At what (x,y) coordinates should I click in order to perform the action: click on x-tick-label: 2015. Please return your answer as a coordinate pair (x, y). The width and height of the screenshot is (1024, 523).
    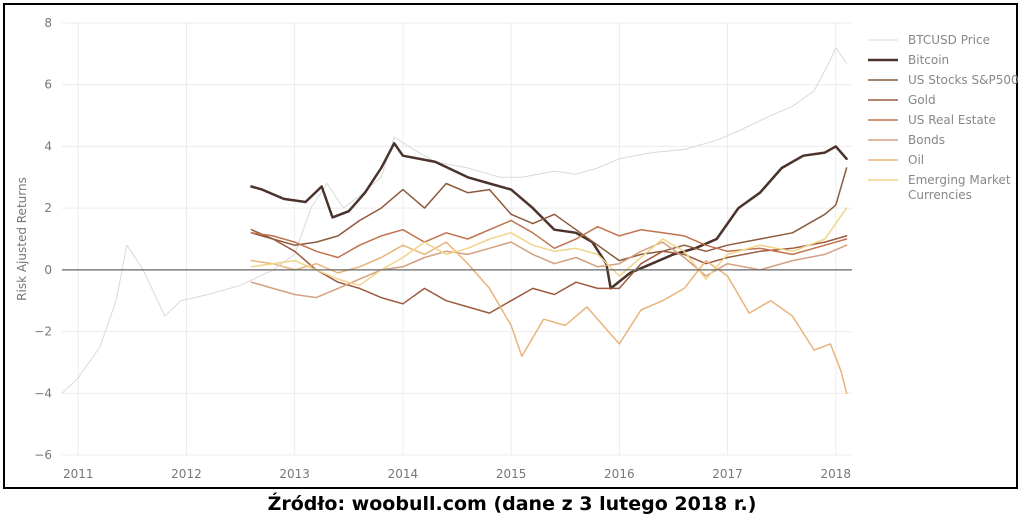
    Looking at the image, I should click on (511, 474).